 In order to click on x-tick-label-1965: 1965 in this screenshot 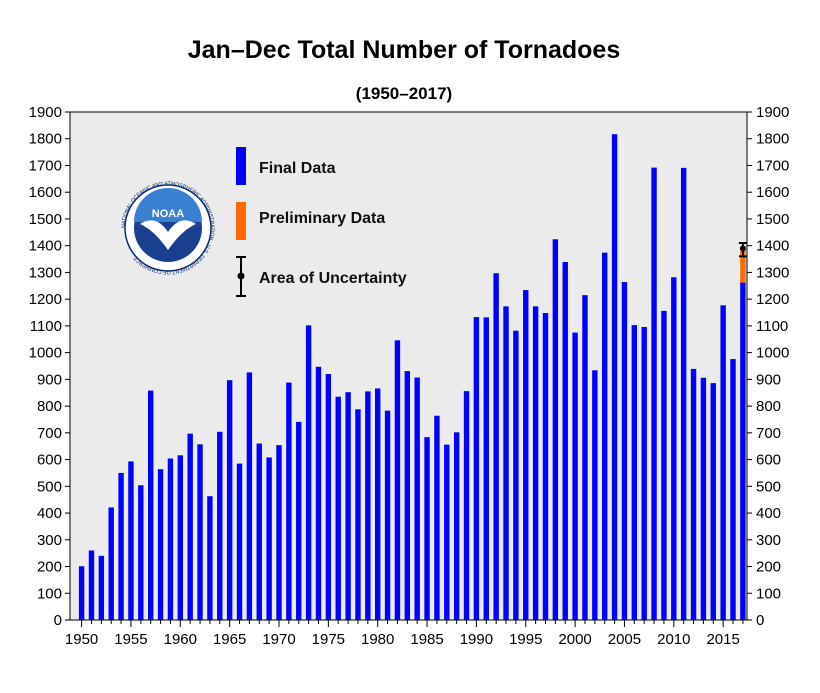, I will do `click(229, 639)`.